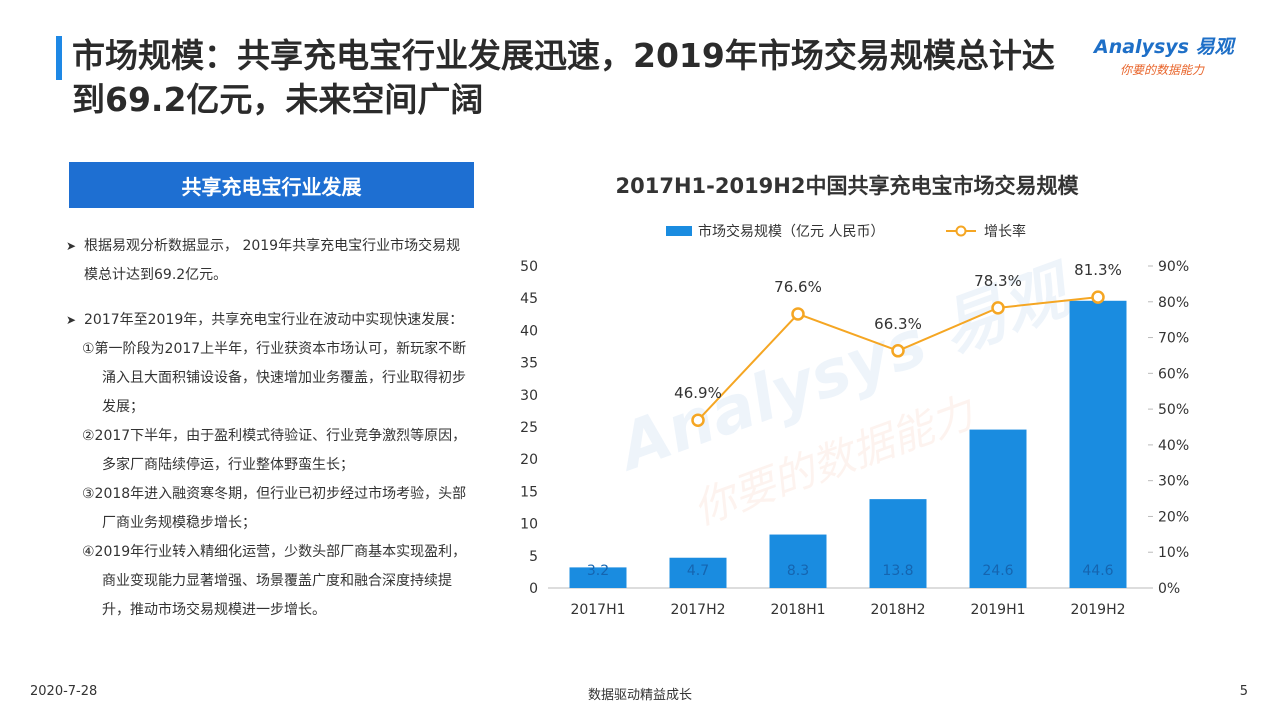 The width and height of the screenshot is (1280, 720). Describe the element at coordinates (1097, 571) in the screenshot. I see `bar-value-label: 44.6` at that location.